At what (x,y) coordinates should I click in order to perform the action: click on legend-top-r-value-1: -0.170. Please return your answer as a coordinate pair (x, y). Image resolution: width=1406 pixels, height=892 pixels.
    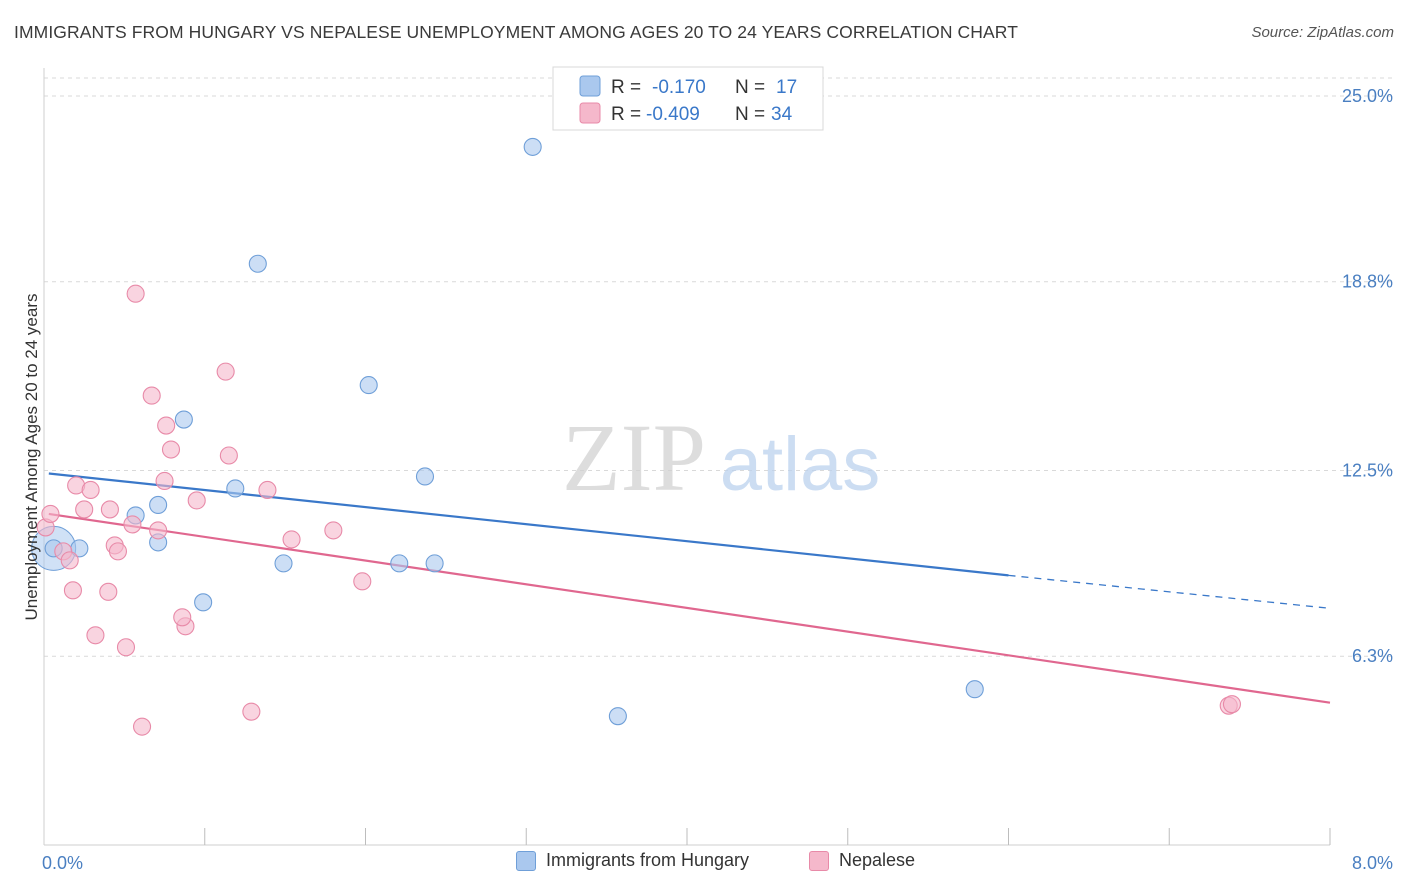
    Looking at the image, I should click on (679, 87).